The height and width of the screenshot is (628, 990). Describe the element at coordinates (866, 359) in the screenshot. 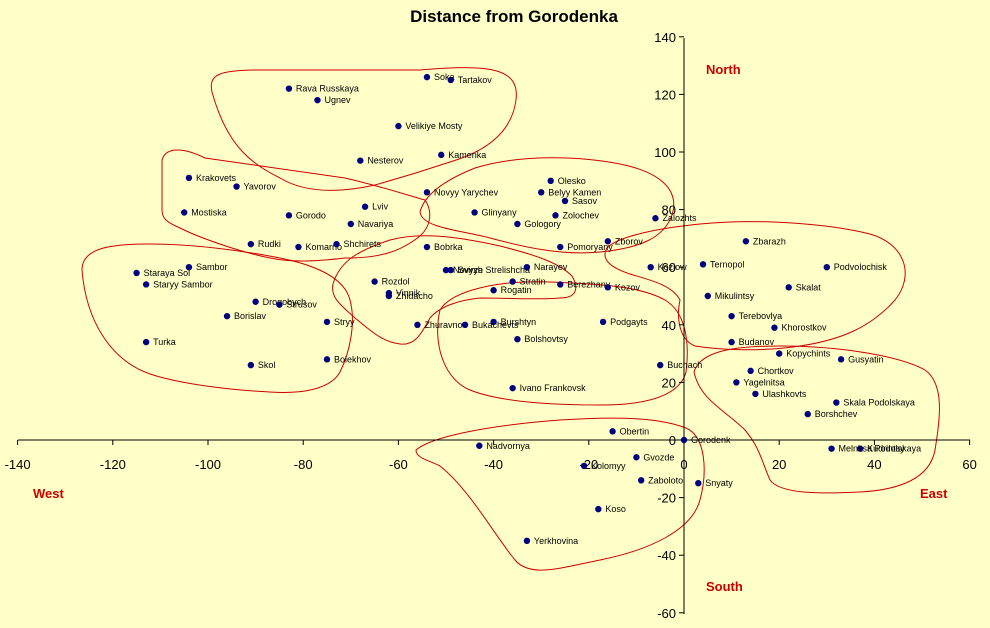

I see `point-label: Gusyatin` at that location.